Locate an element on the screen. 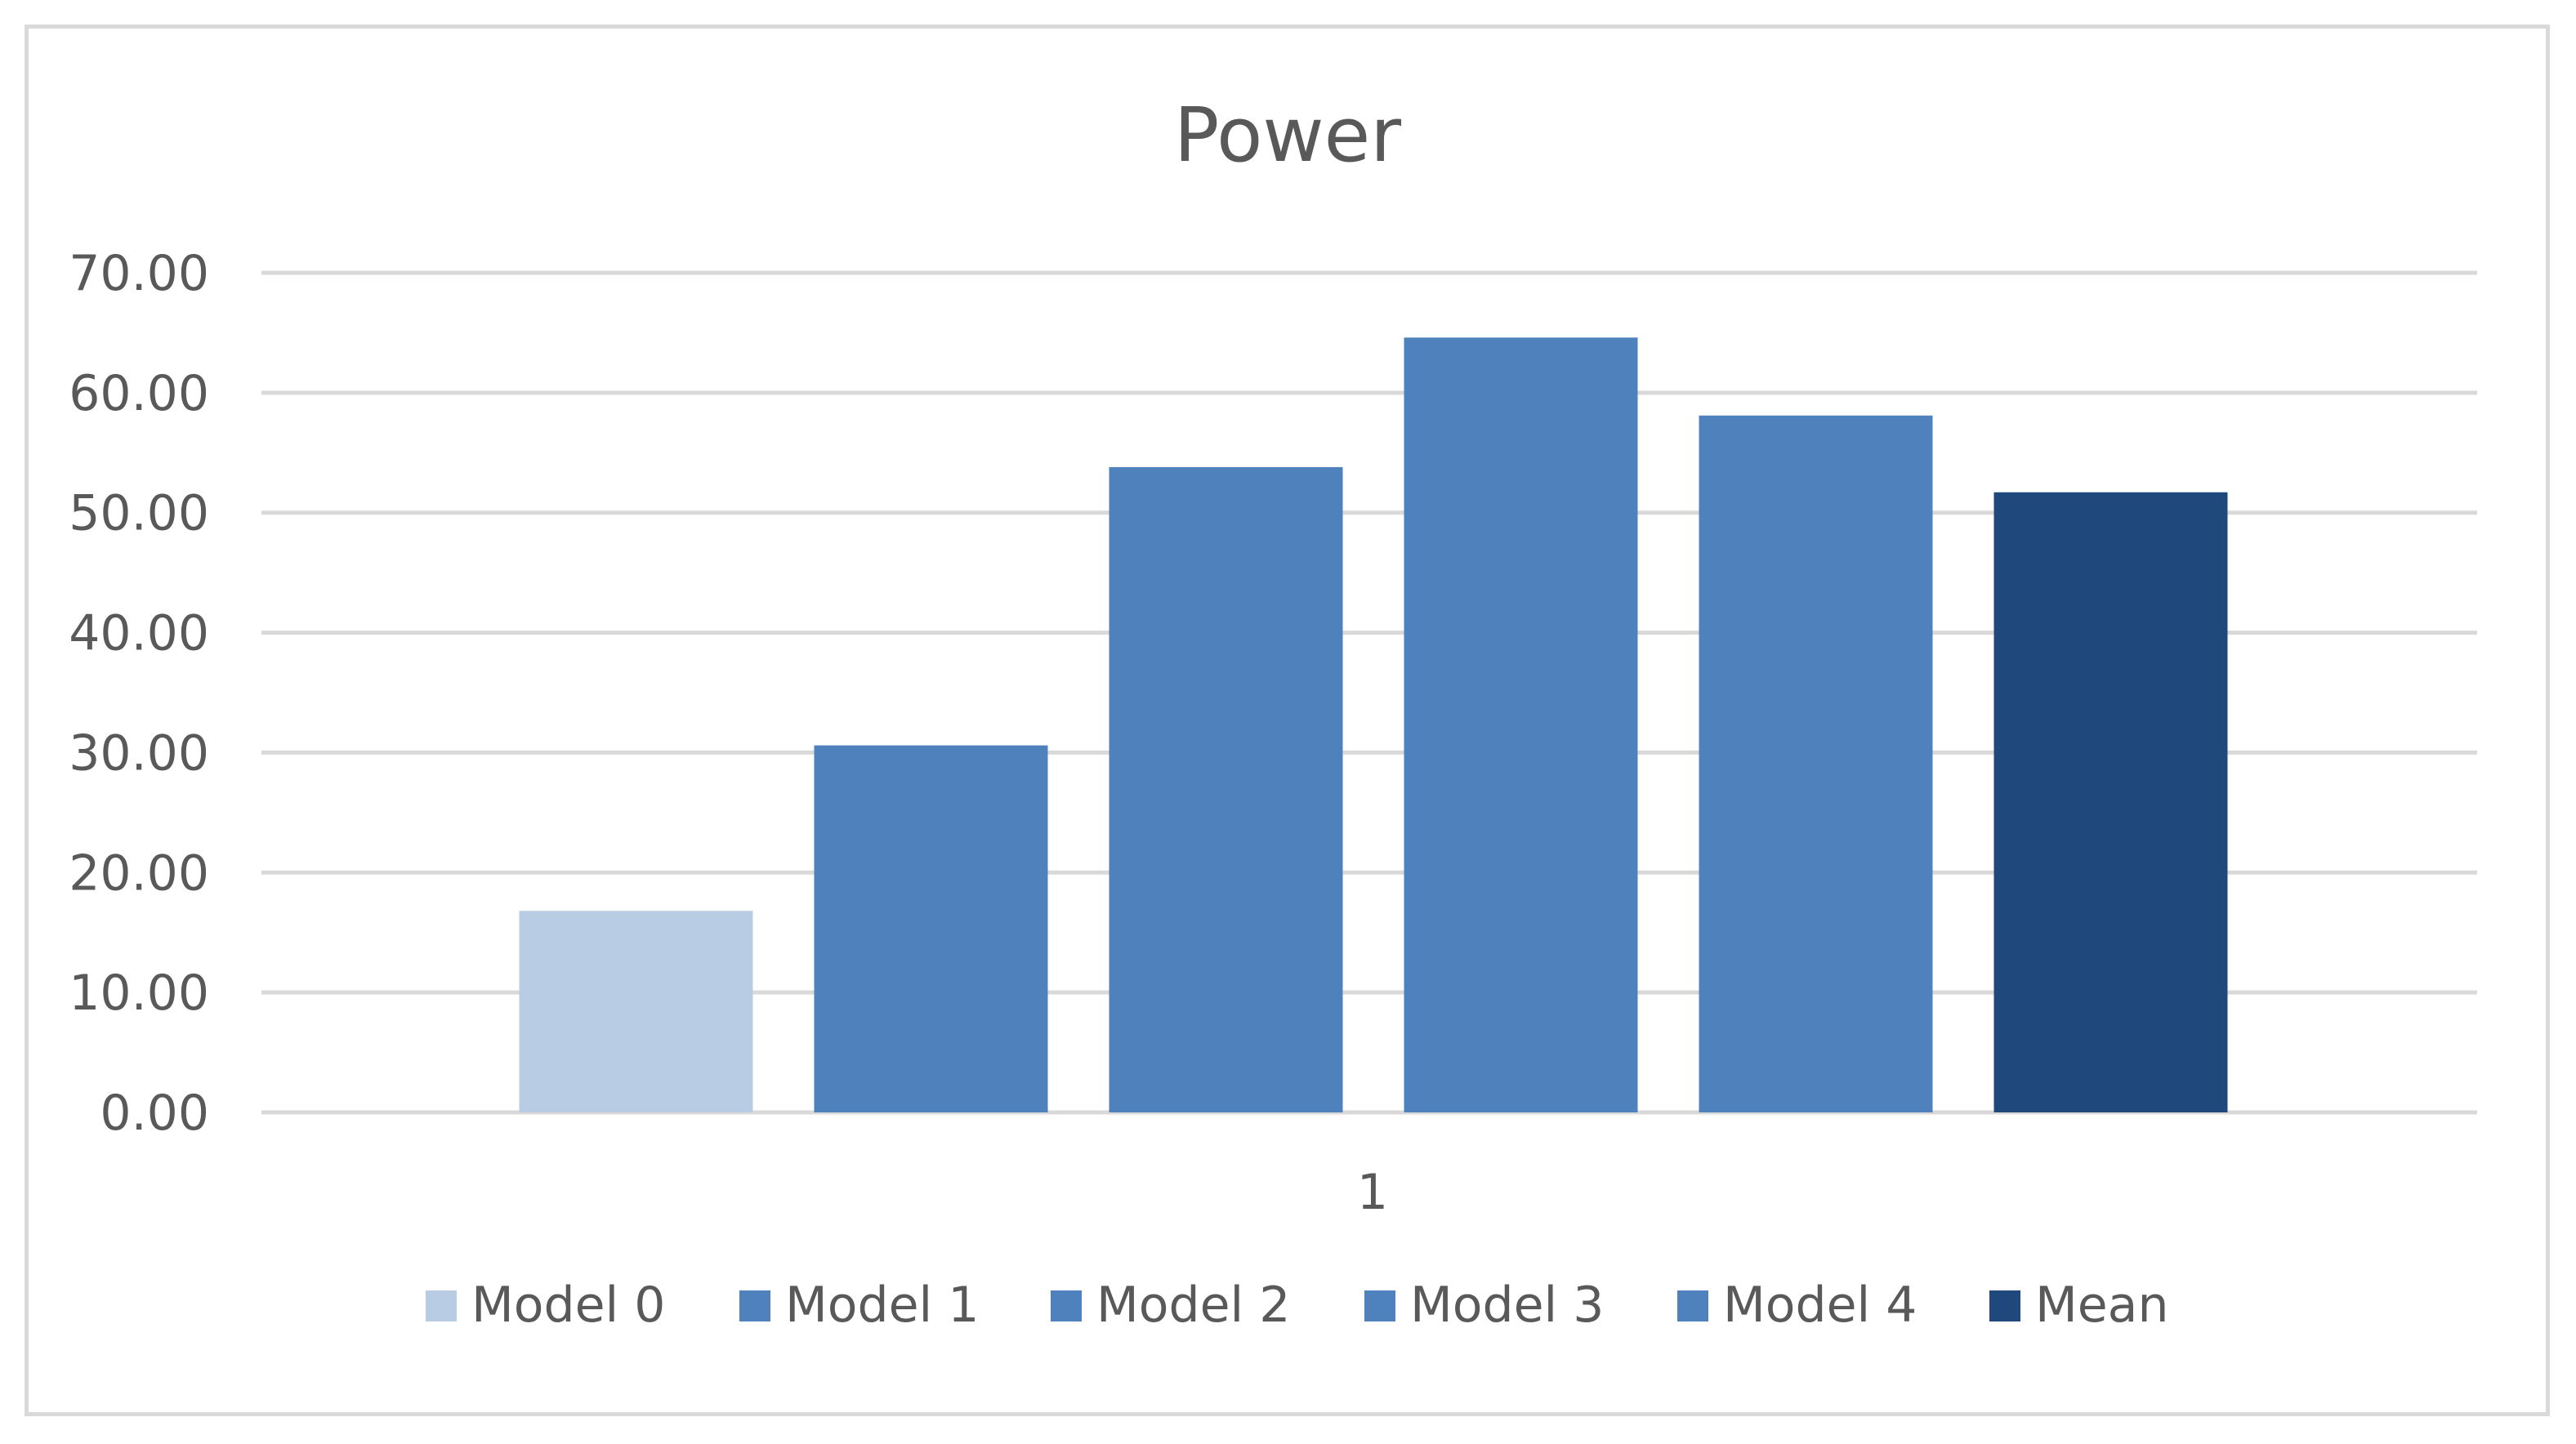 The height and width of the screenshot is (1444, 2576). legend-label-model-4: Model 4 is located at coordinates (1820, 1305).